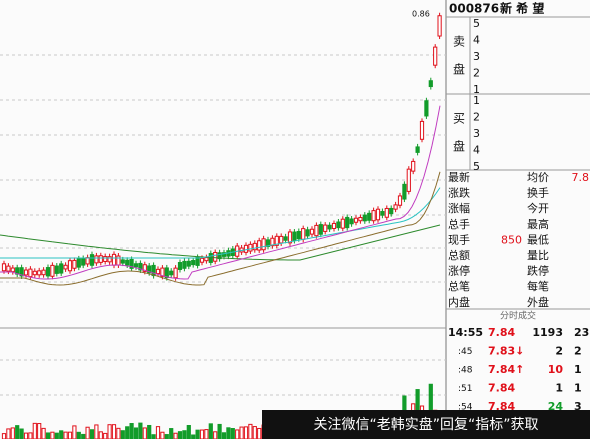 This screenshot has width=590, height=439. I want to click on quote-value: 7.8, so click(581, 177).